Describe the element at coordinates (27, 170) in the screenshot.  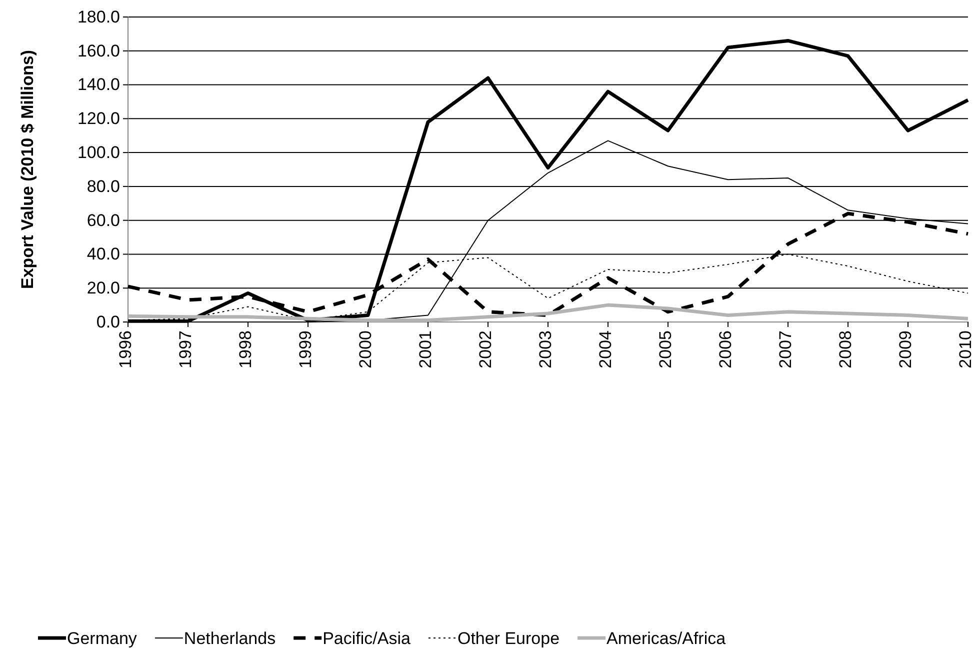
I see `y-axis-title: Export Value (2010 $ Millions)` at that location.